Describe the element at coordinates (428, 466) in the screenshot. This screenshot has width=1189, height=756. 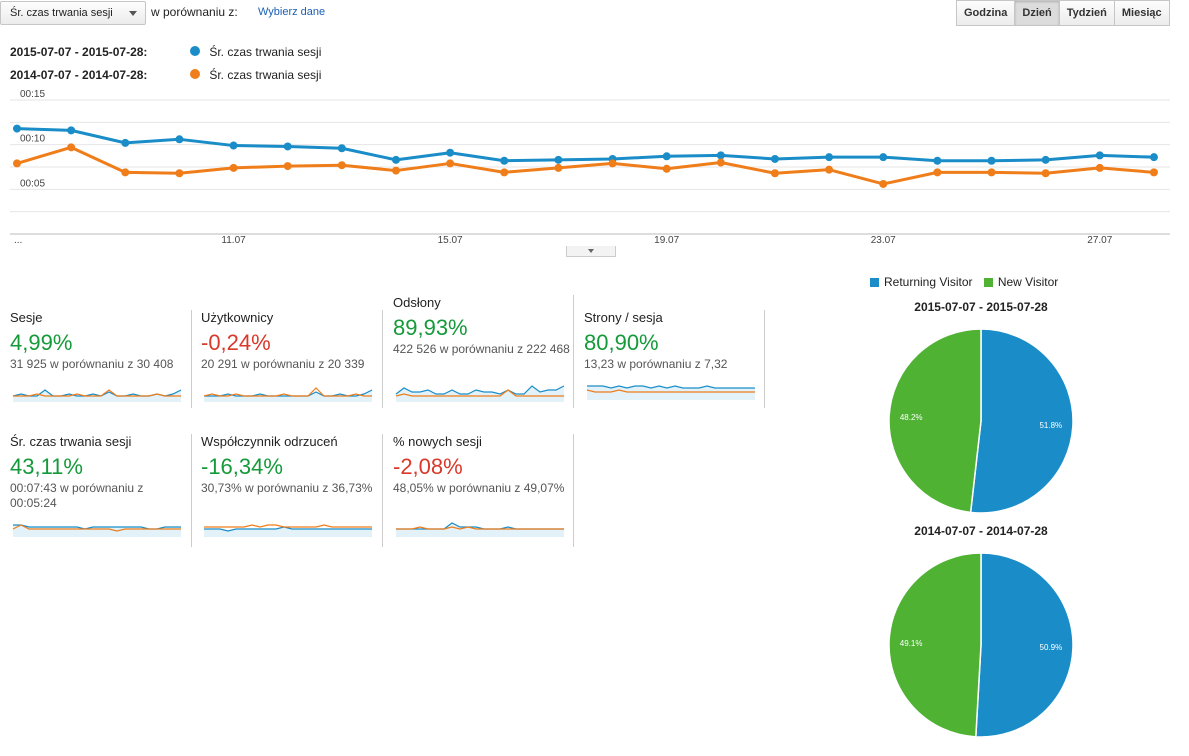
I see `scorecard-percent: -2,08%` at that location.